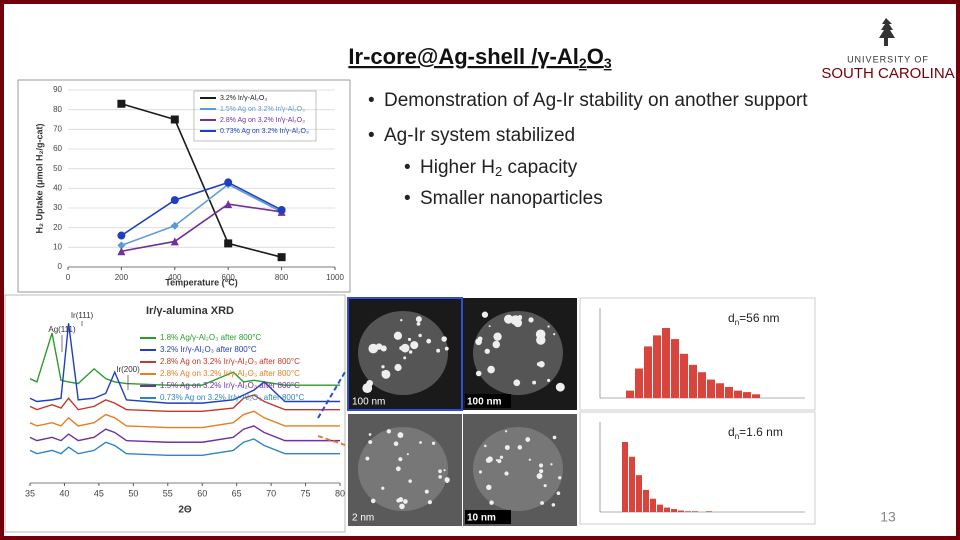 The image size is (960, 540). Describe the element at coordinates (363, 518) in the screenshot. I see `scale-label: 2 nm` at that location.